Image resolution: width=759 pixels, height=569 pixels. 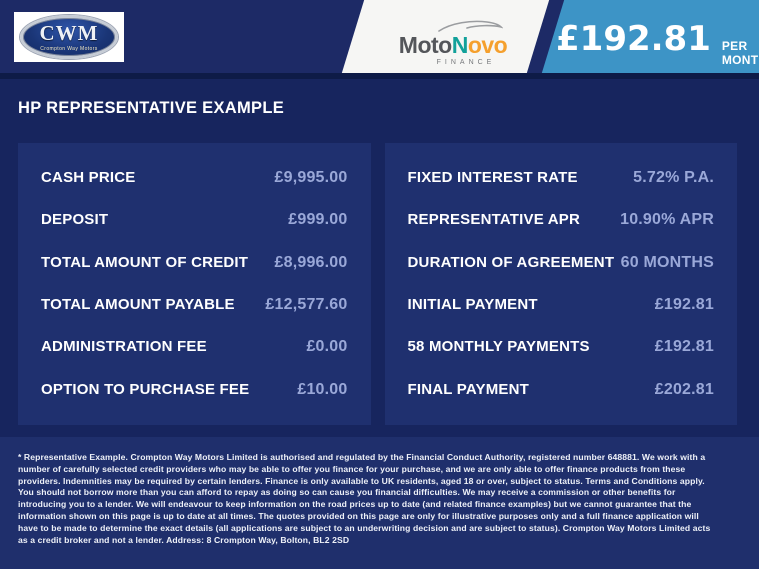 What do you see at coordinates (322, 389) in the screenshot?
I see `finance-row-value: £10.00` at bounding box center [322, 389].